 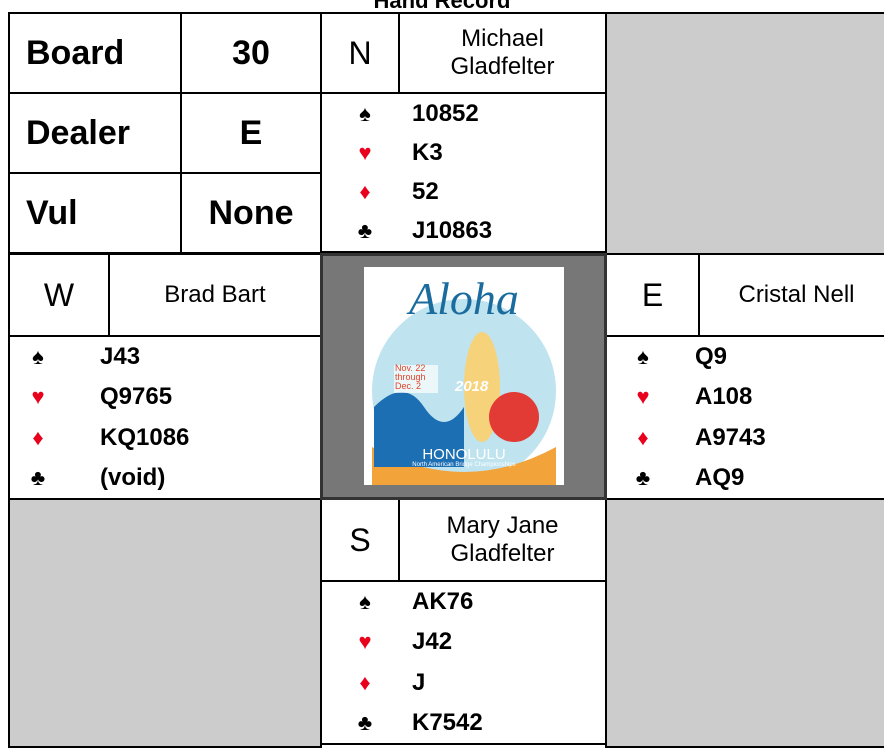 What do you see at coordinates (502, 53) in the screenshot?
I see `player-name: Michael Gladfelter` at bounding box center [502, 53].